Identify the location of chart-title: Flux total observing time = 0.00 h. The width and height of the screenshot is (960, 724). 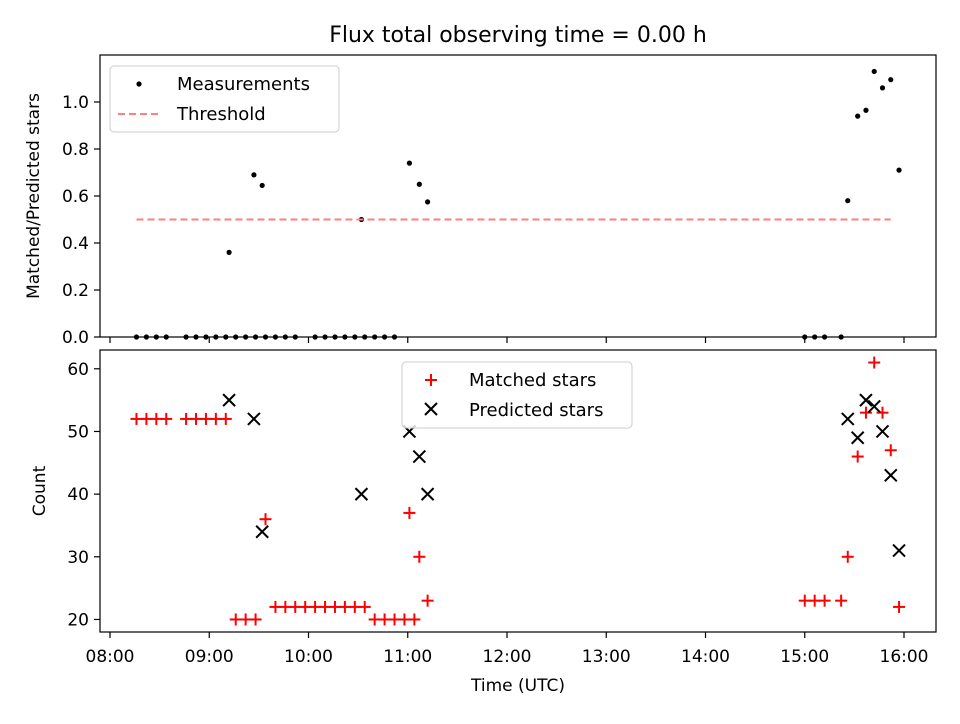
(518, 35).